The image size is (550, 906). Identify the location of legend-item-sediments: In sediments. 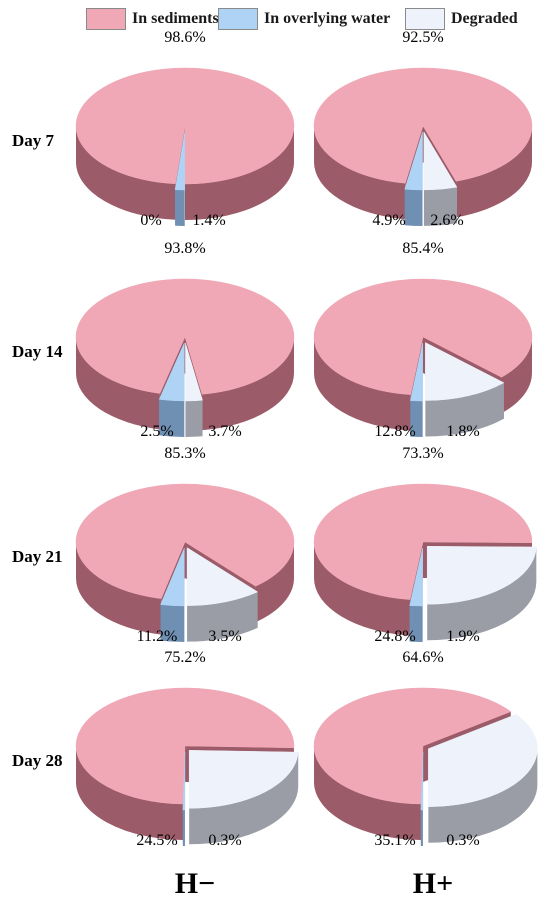
(152, 19).